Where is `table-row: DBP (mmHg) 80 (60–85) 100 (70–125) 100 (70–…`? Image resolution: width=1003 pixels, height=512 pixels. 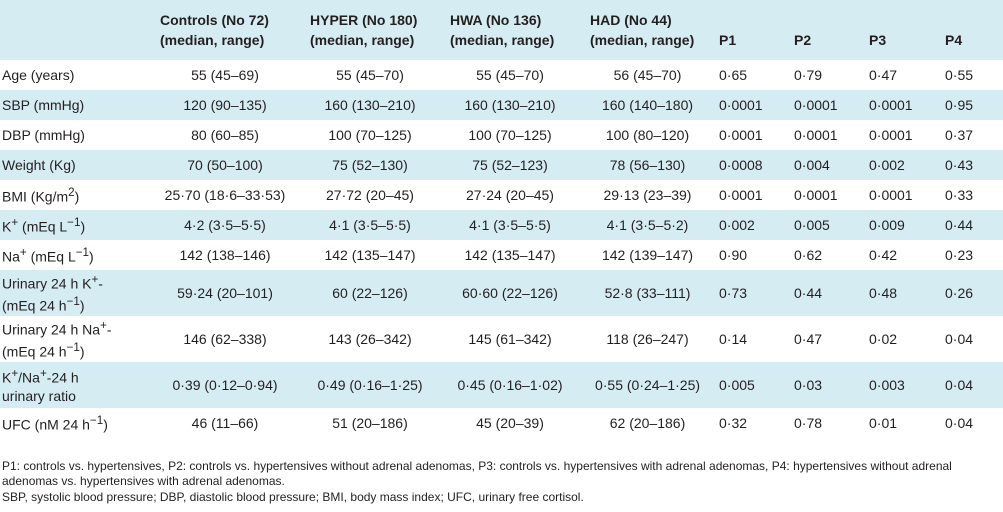
table-row: DBP (mmHg) 80 (60–85) 100 (70–125) 100 (70–… is located at coordinates (501, 135).